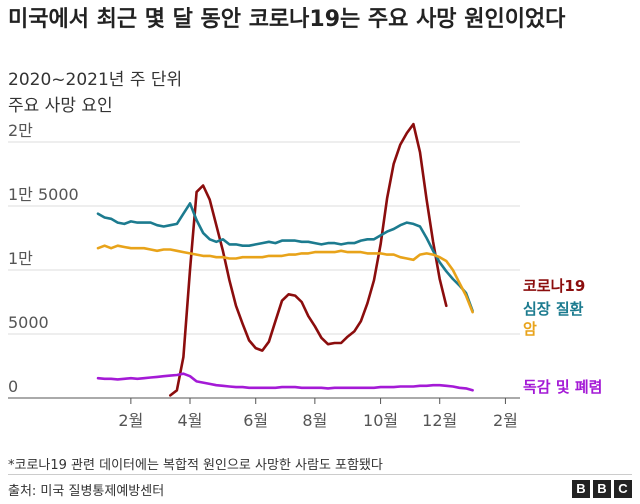 Image resolution: width=640 pixels, height=504 pixels. Describe the element at coordinates (20, 258) in the screenshot. I see `y-tick-label: 1만` at that location.